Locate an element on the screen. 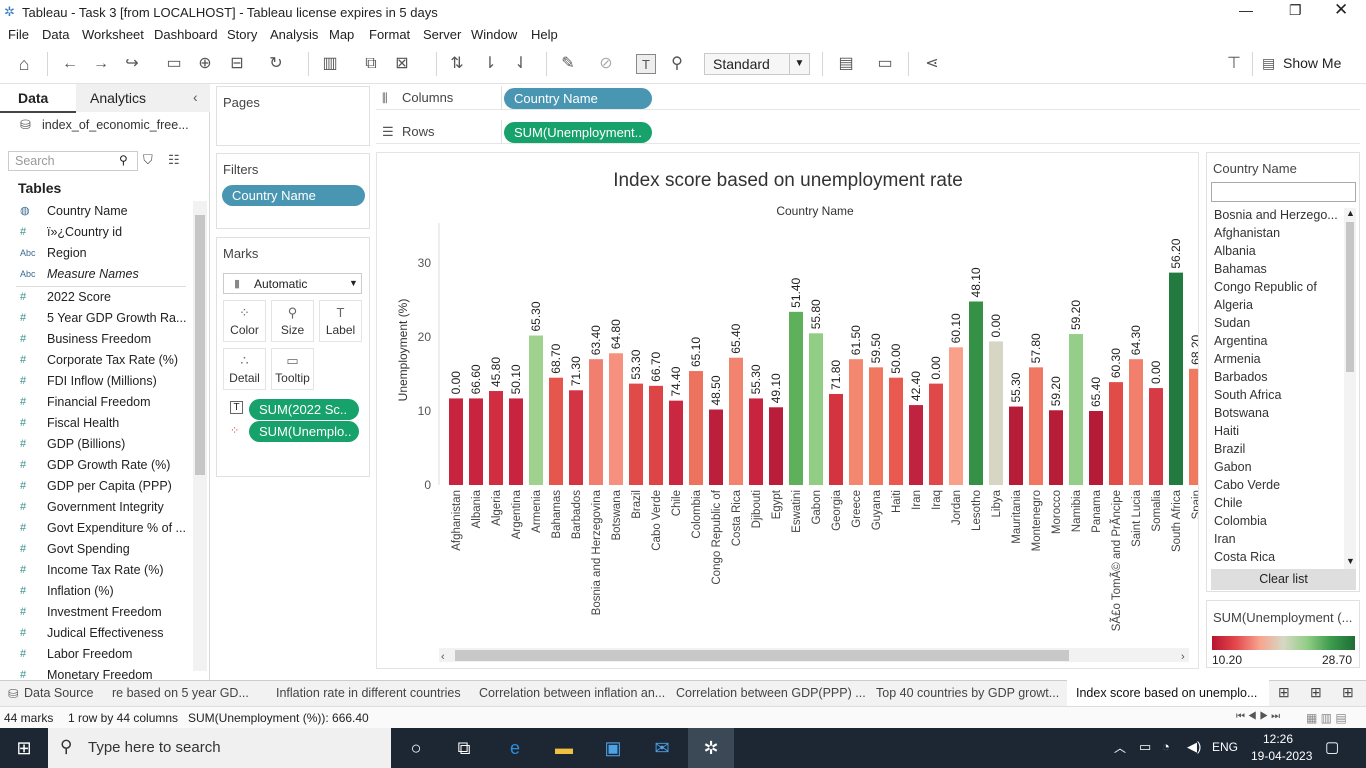 Image resolution: width=1366 pixels, height=768 pixels. network-icon: ◔ is located at coordinates (1166, 746).